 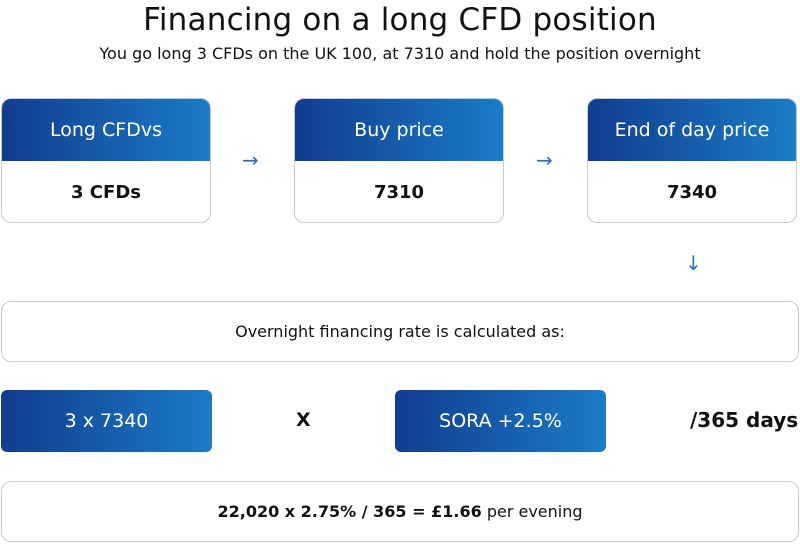 I want to click on card-value: 7310, so click(x=399, y=192).